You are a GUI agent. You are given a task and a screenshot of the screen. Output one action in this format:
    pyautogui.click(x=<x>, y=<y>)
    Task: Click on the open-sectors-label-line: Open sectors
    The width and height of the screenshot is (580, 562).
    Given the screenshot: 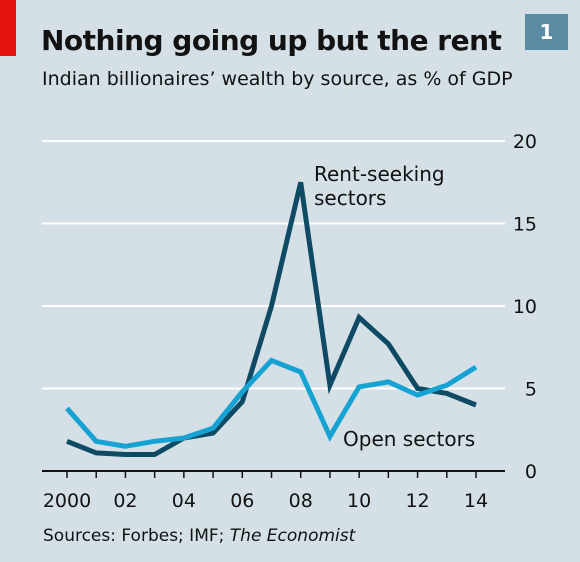 What is the action you would take?
    pyautogui.click(x=409, y=439)
    